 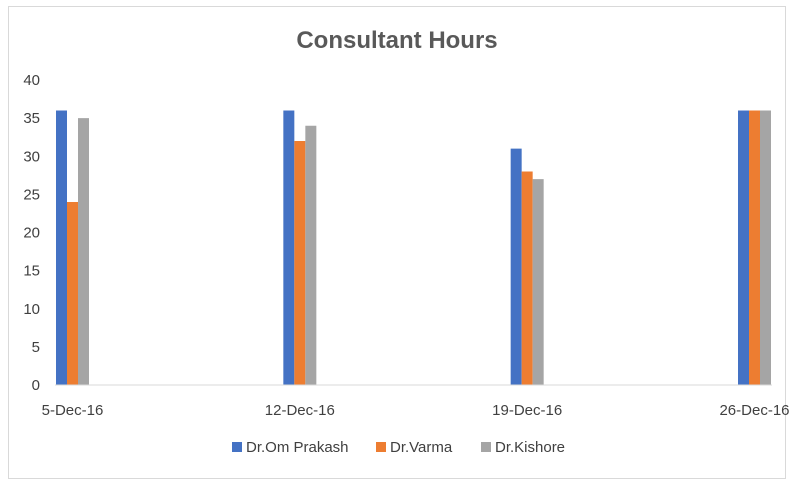 What do you see at coordinates (754, 410) in the screenshot?
I see `x-tick-label: 26-Dec-16` at bounding box center [754, 410].